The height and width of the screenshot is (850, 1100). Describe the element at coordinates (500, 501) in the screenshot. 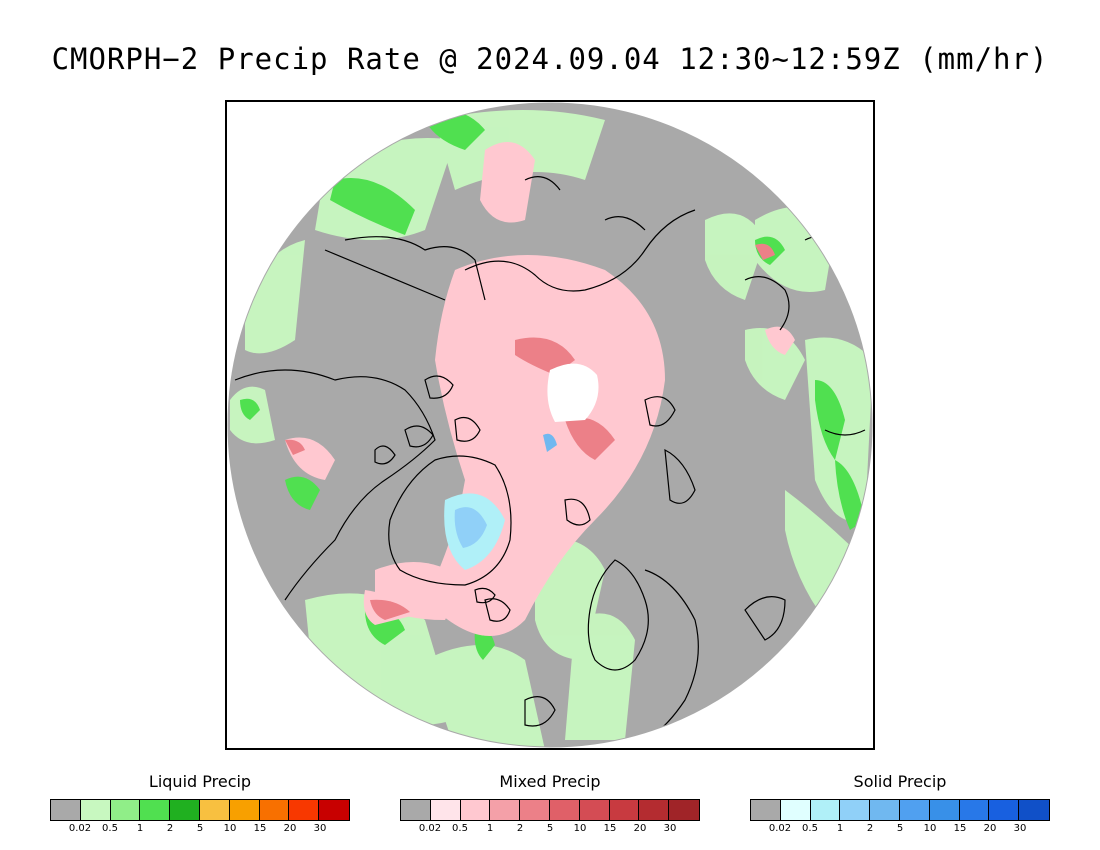

I see `solid-precip-regions` at that location.